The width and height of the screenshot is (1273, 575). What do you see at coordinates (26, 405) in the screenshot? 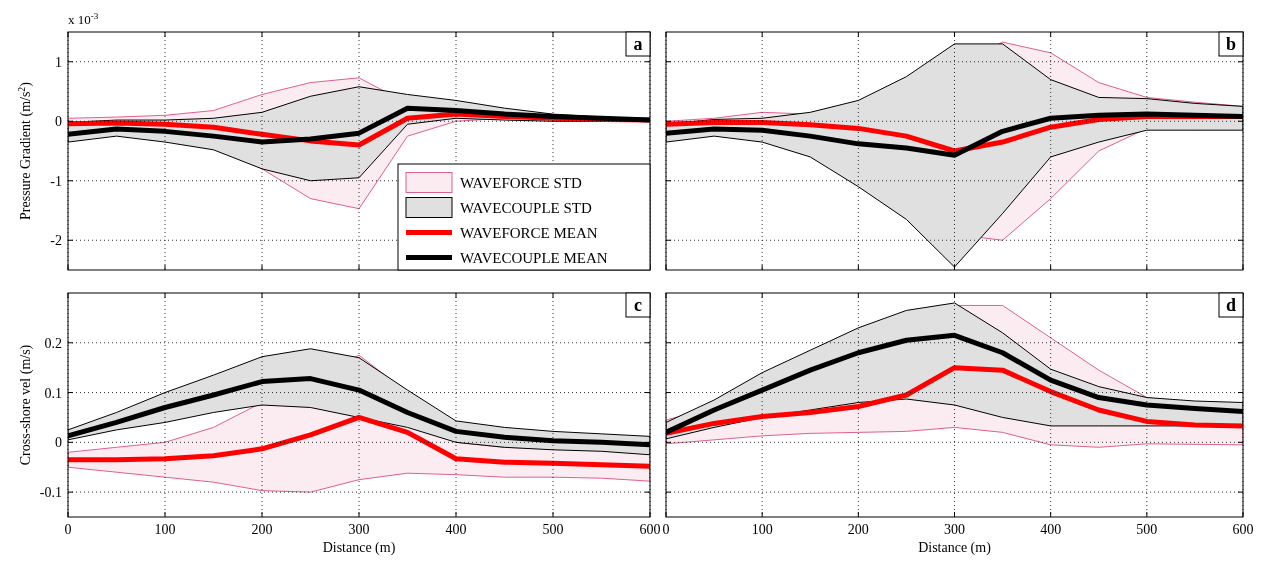
I see `y-axis-title: Cross-shore vel (m/s)` at bounding box center [26, 405].